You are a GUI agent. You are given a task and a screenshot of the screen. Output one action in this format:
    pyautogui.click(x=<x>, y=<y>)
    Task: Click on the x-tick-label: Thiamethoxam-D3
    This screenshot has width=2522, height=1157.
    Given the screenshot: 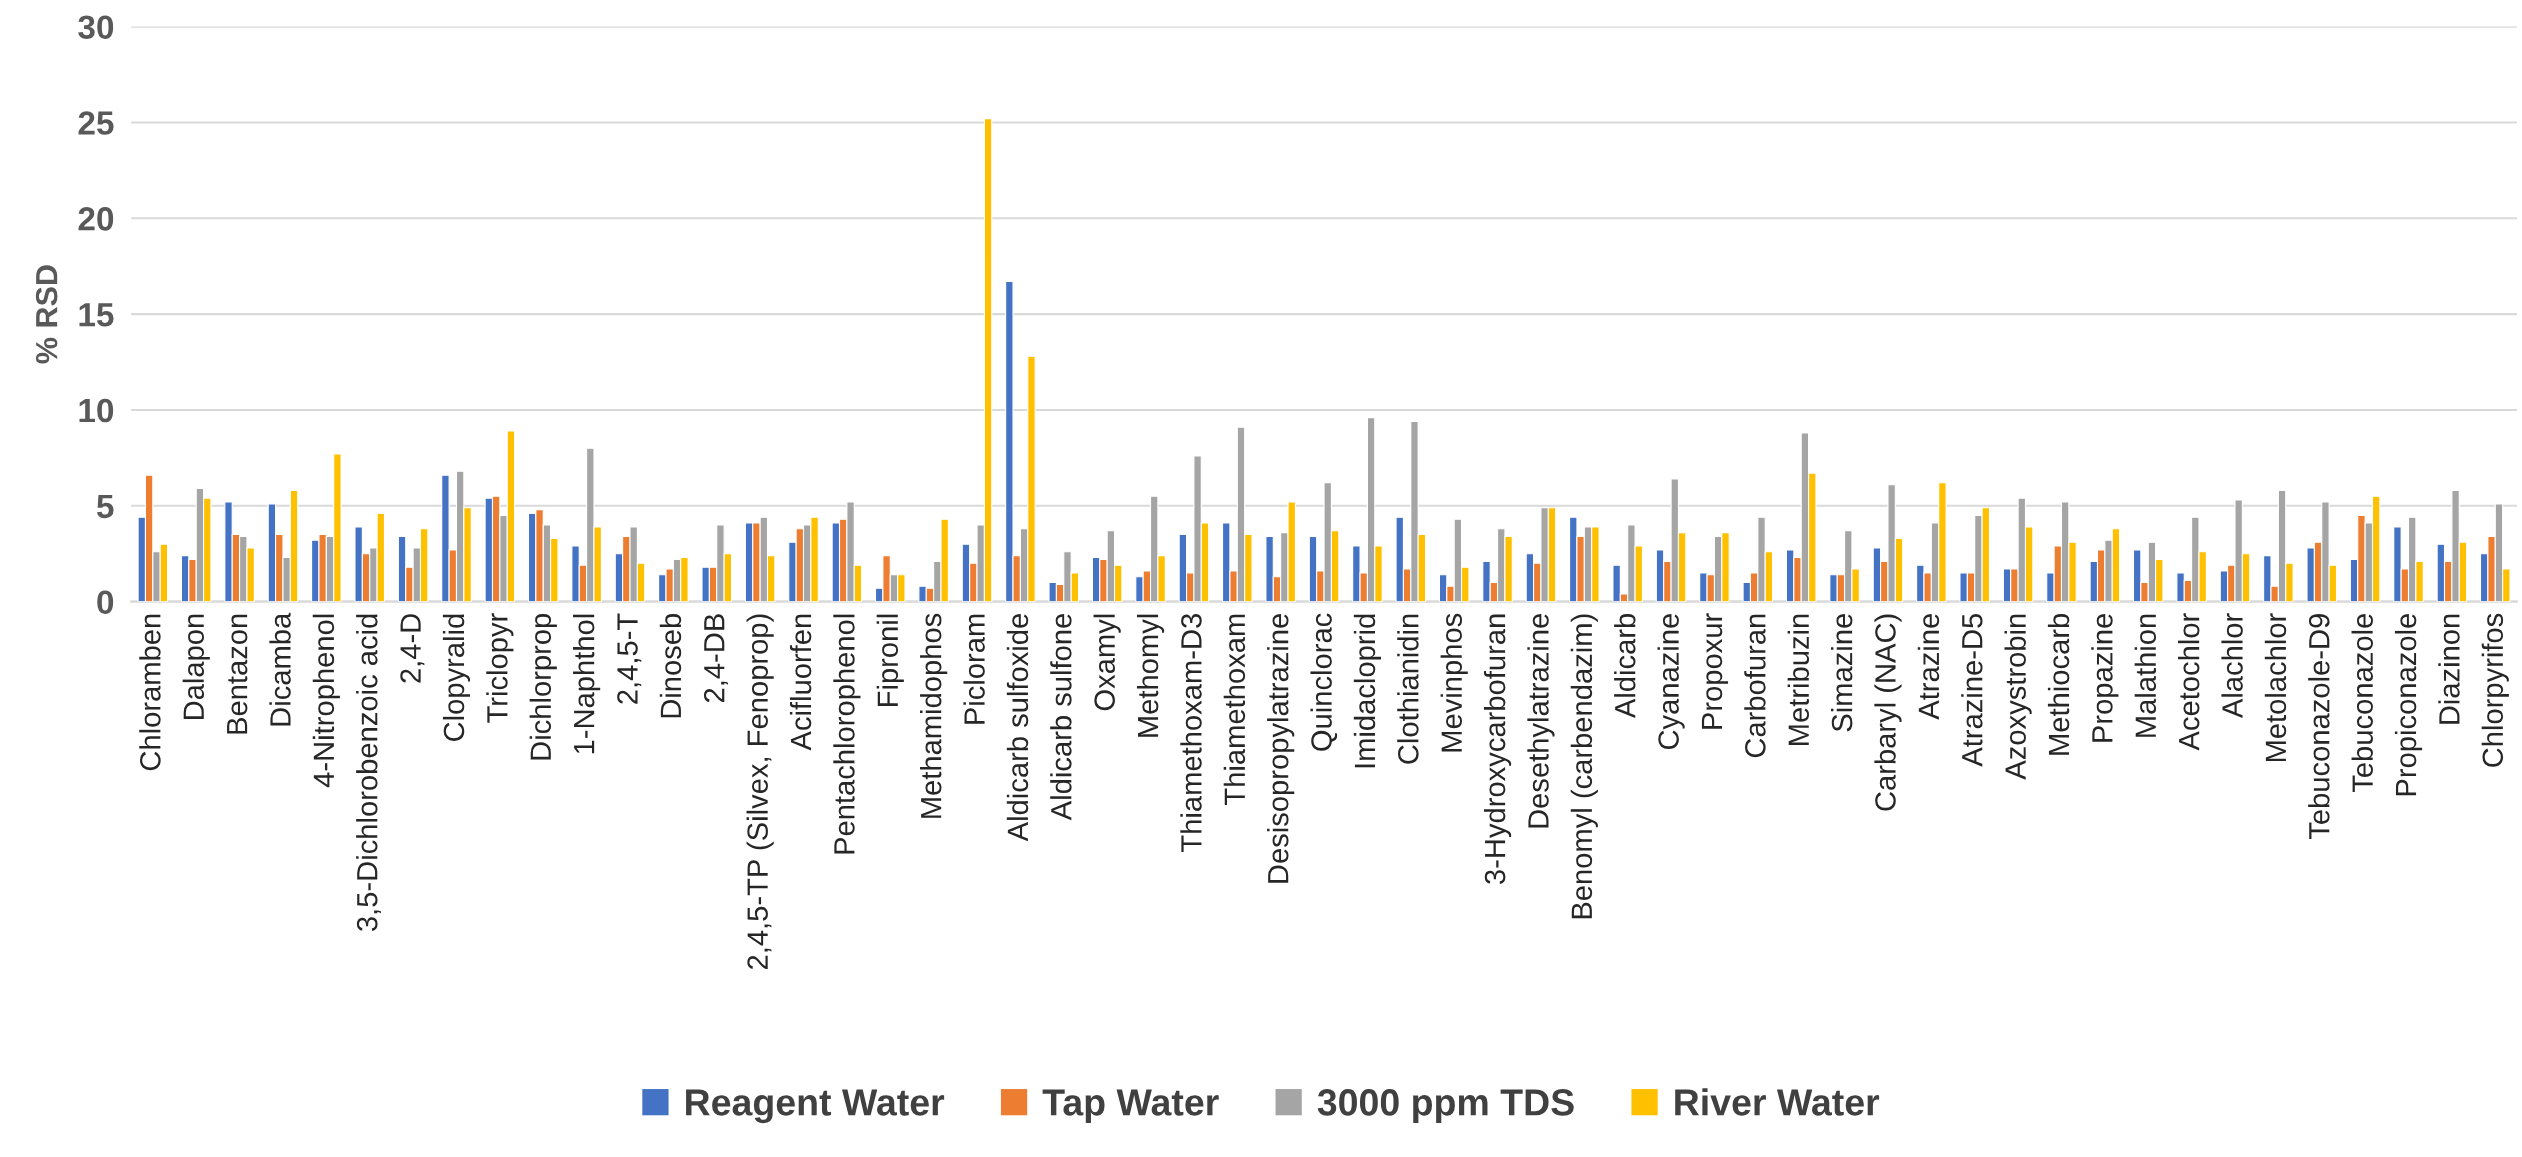 What is the action you would take?
    pyautogui.click(x=1191, y=733)
    